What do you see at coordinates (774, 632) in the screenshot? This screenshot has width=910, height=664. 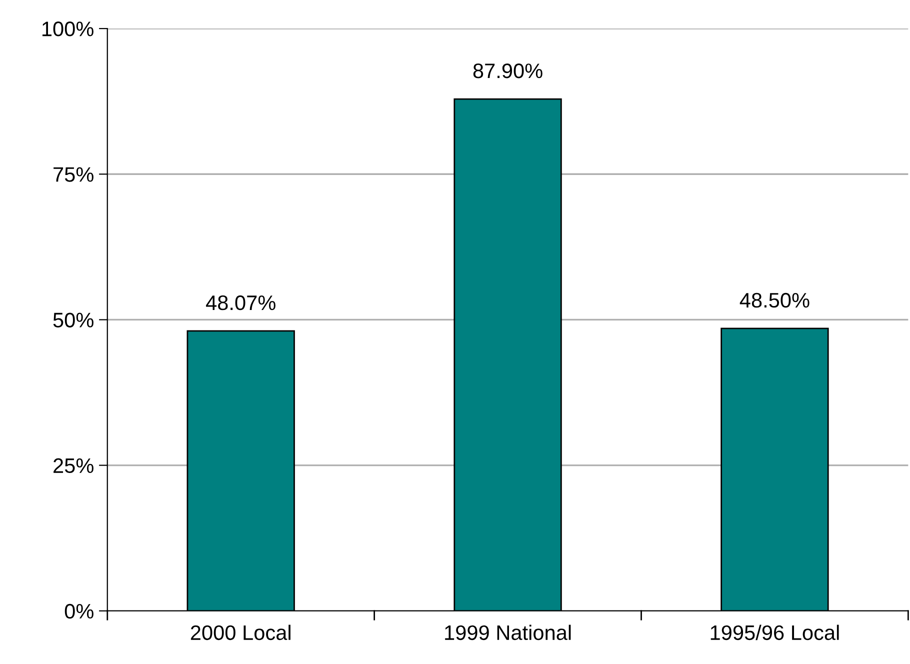 I see `x-tick-label: 1995/96 Local` at bounding box center [774, 632].